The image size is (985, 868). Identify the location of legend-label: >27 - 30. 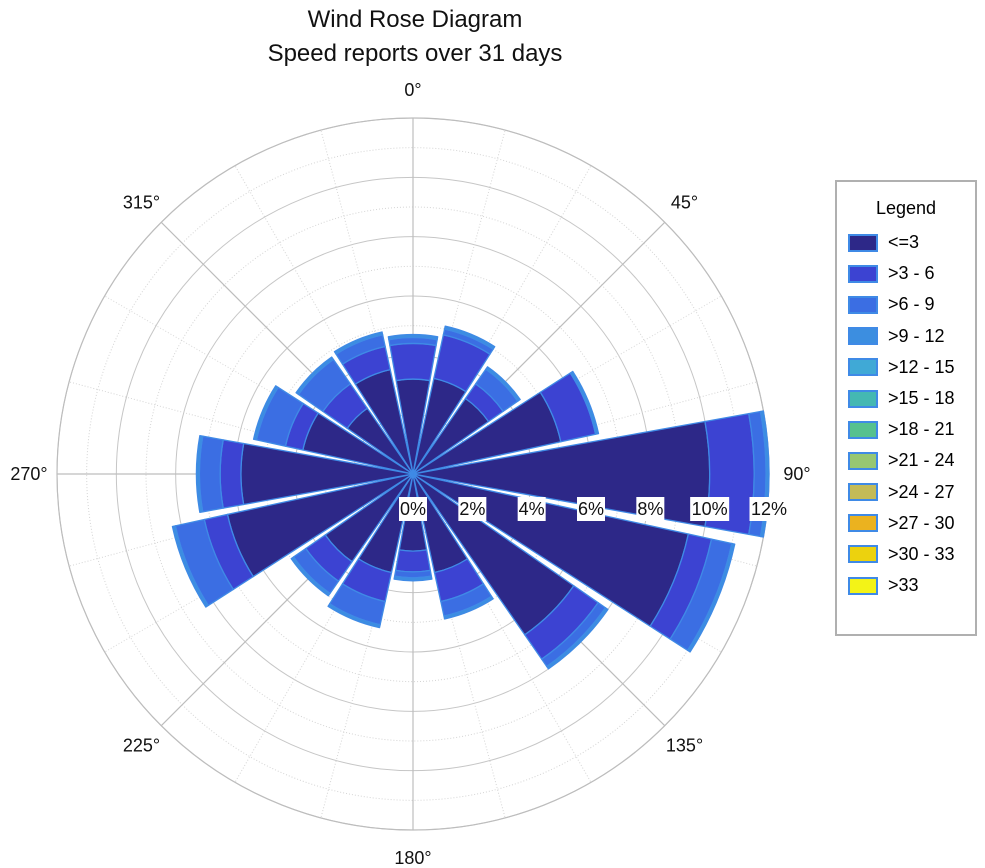
(921, 522).